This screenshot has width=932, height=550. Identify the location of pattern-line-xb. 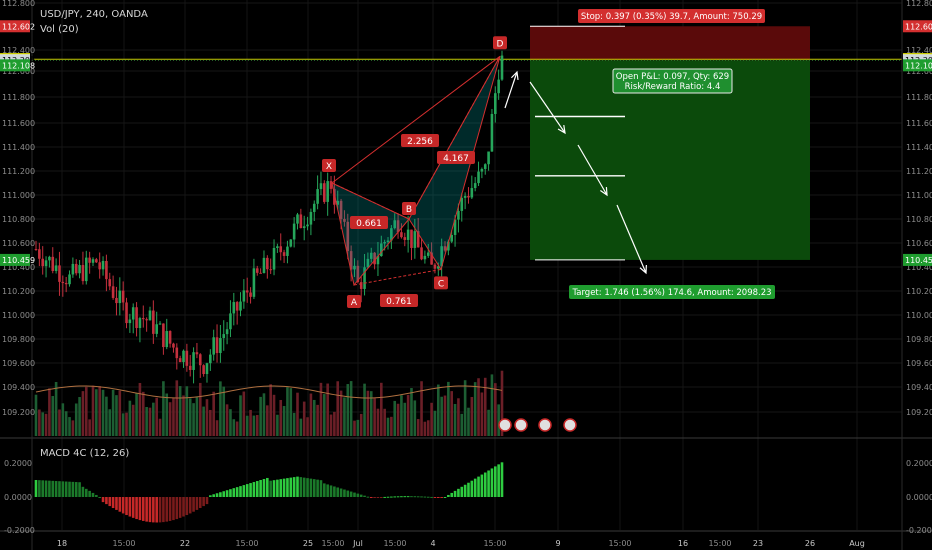
(370, 201).